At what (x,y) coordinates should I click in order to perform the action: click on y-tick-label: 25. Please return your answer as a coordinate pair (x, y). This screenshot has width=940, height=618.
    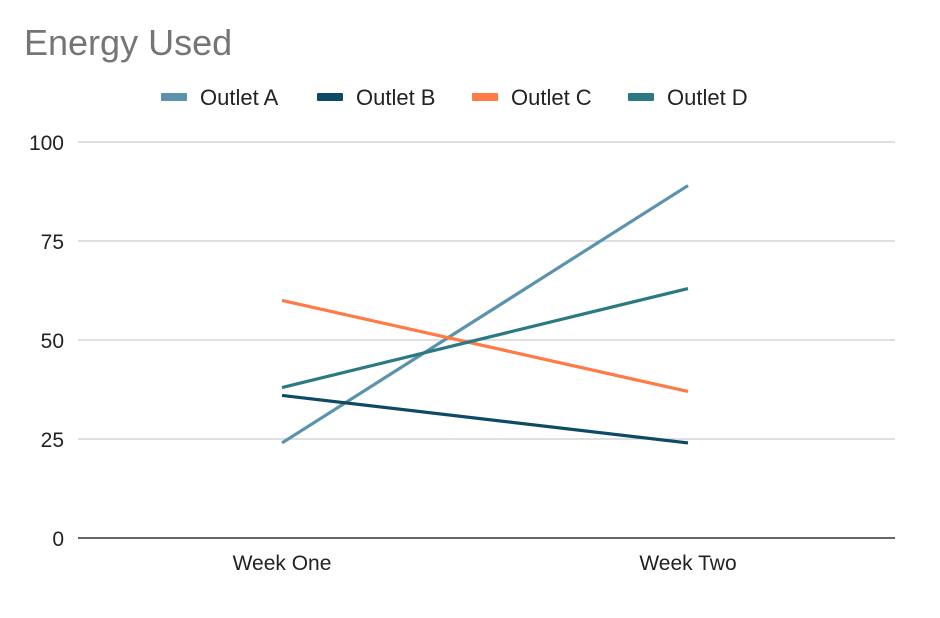
    Looking at the image, I should click on (52, 440).